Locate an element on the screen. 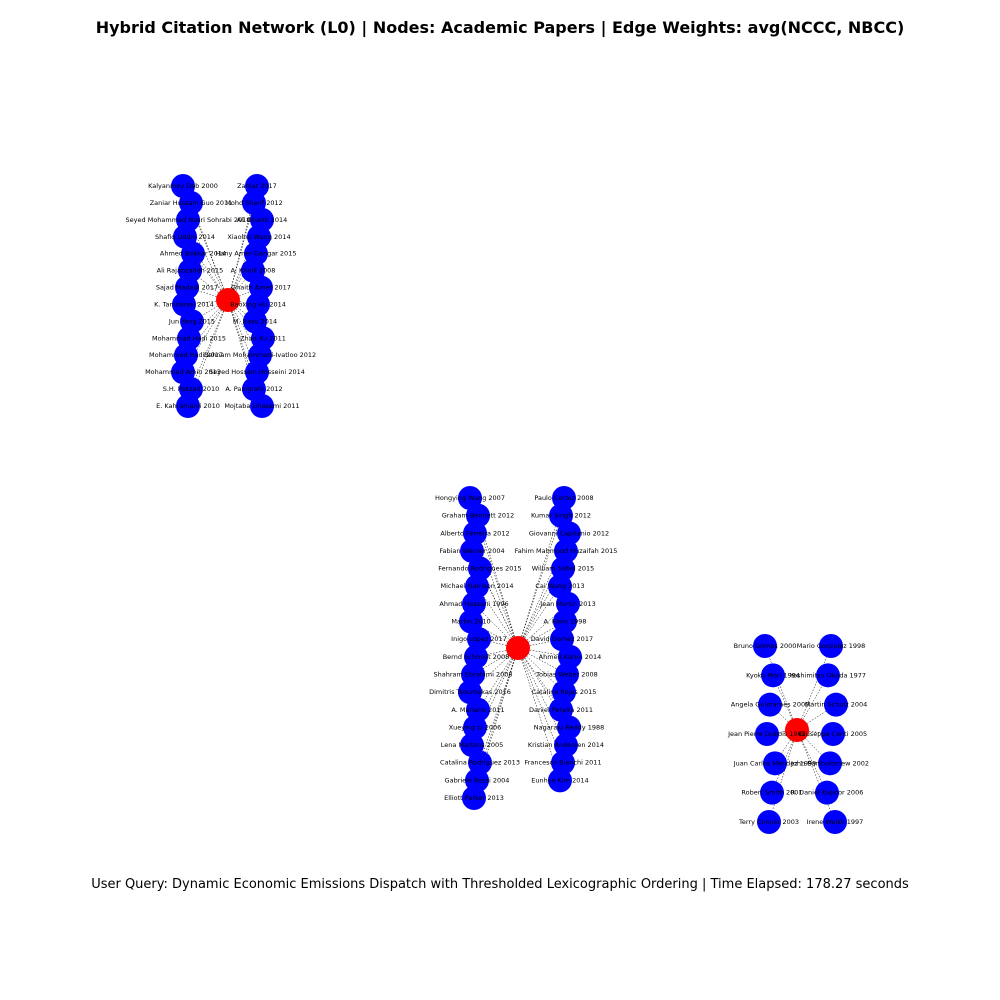 Image resolution: width=1000 pixels, height=1000 pixels. paper-label: Baoxing Hu 2014 is located at coordinates (258, 304).